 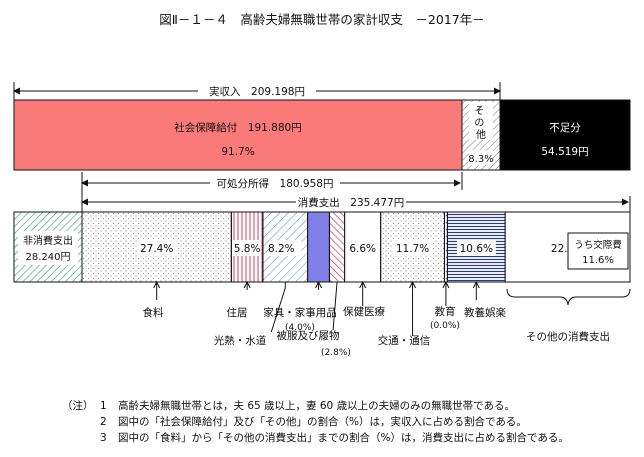 I want to click on bar-deficit, so click(x=565, y=135).